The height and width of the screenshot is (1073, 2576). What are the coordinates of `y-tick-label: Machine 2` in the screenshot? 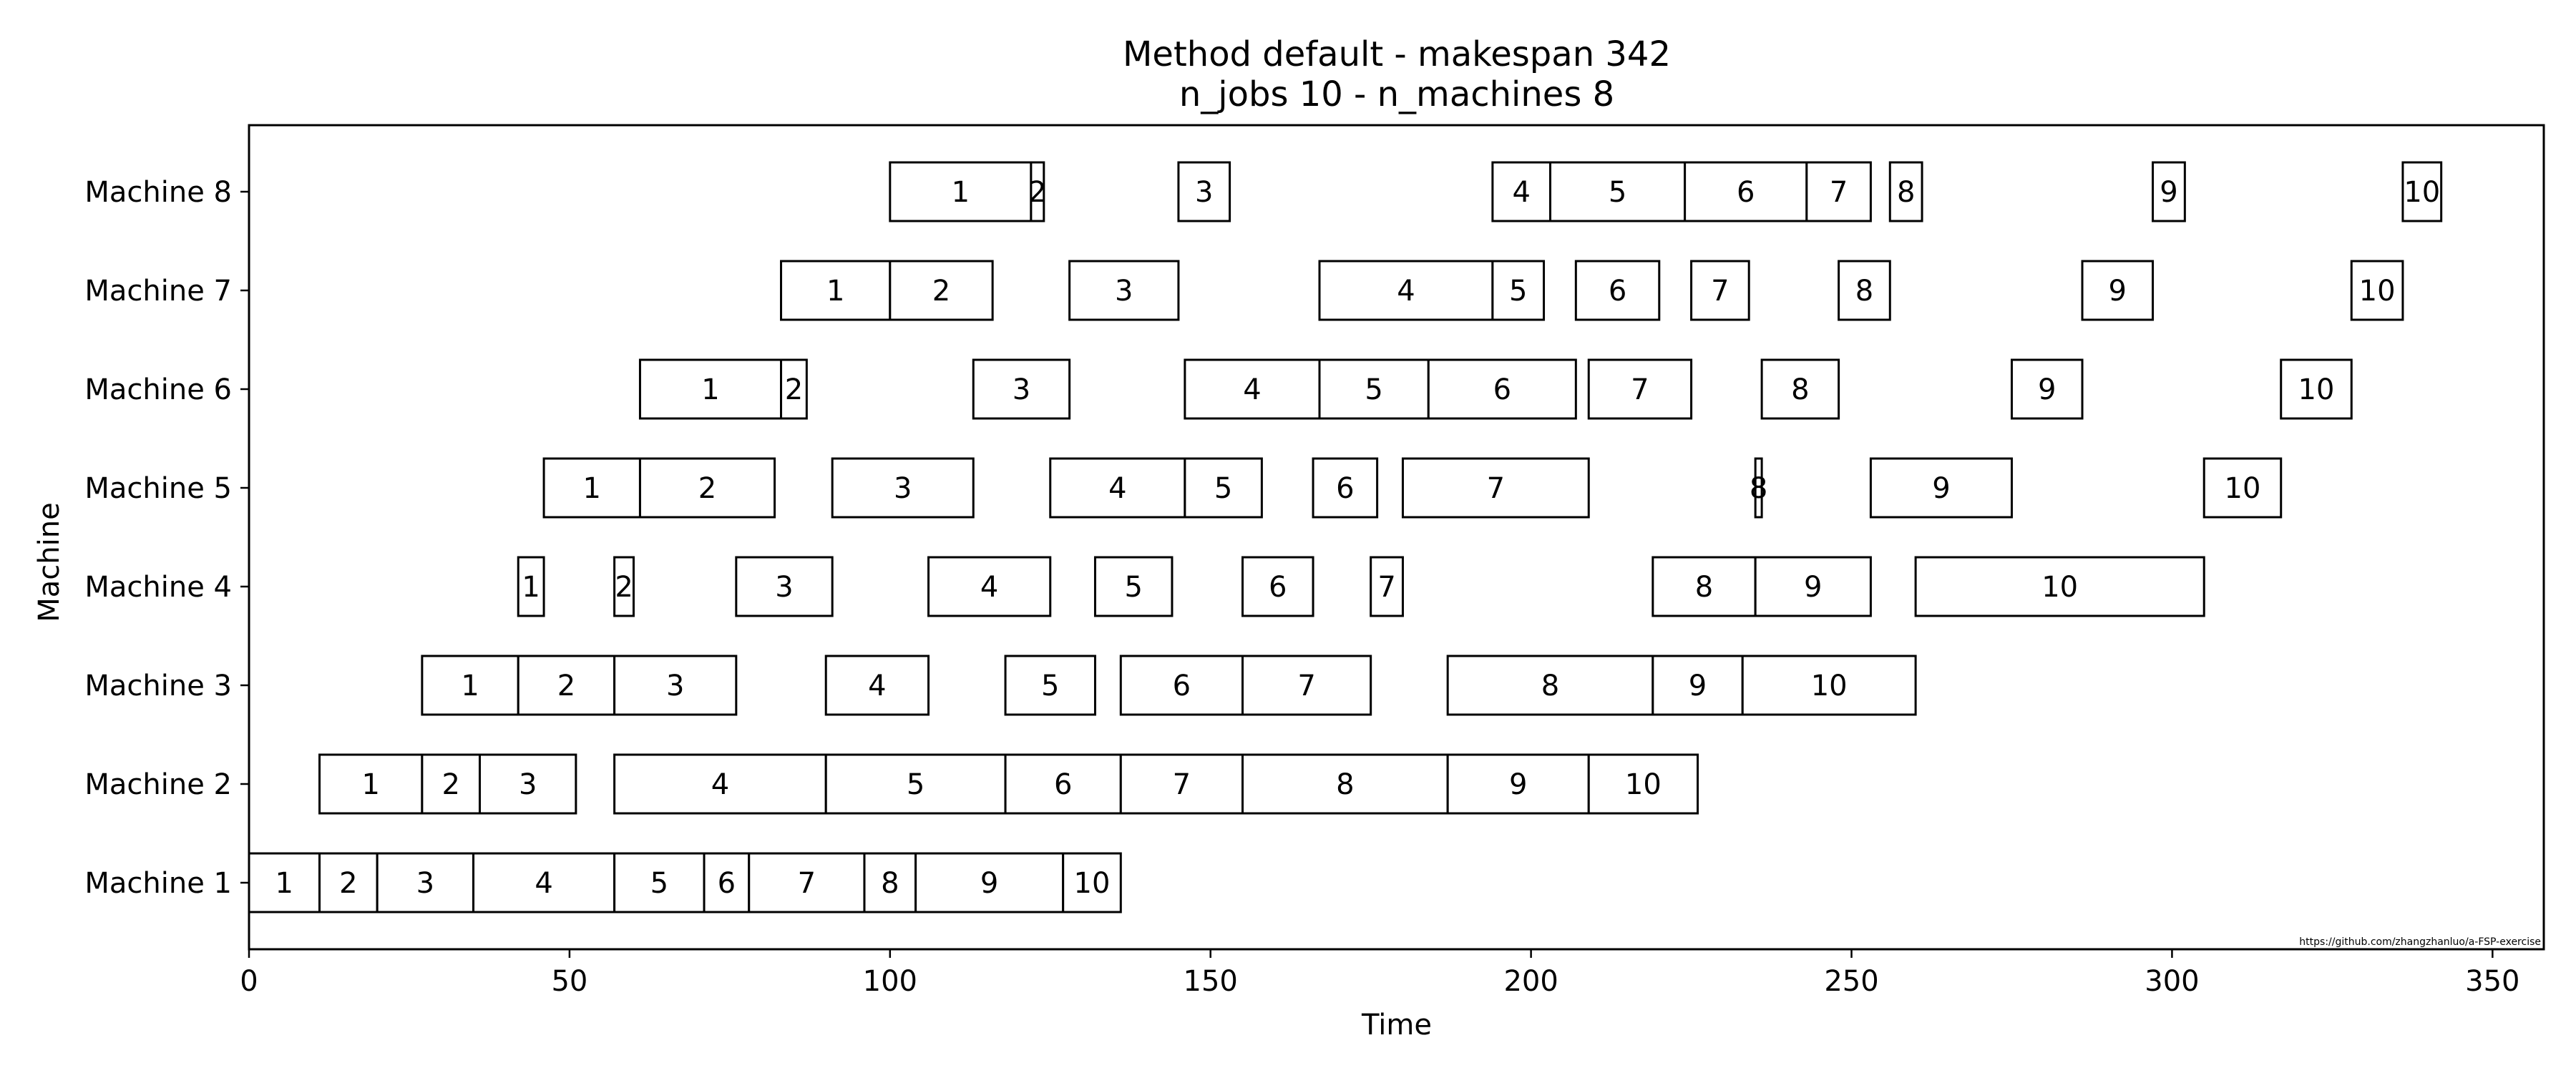 It's located at (158, 784).